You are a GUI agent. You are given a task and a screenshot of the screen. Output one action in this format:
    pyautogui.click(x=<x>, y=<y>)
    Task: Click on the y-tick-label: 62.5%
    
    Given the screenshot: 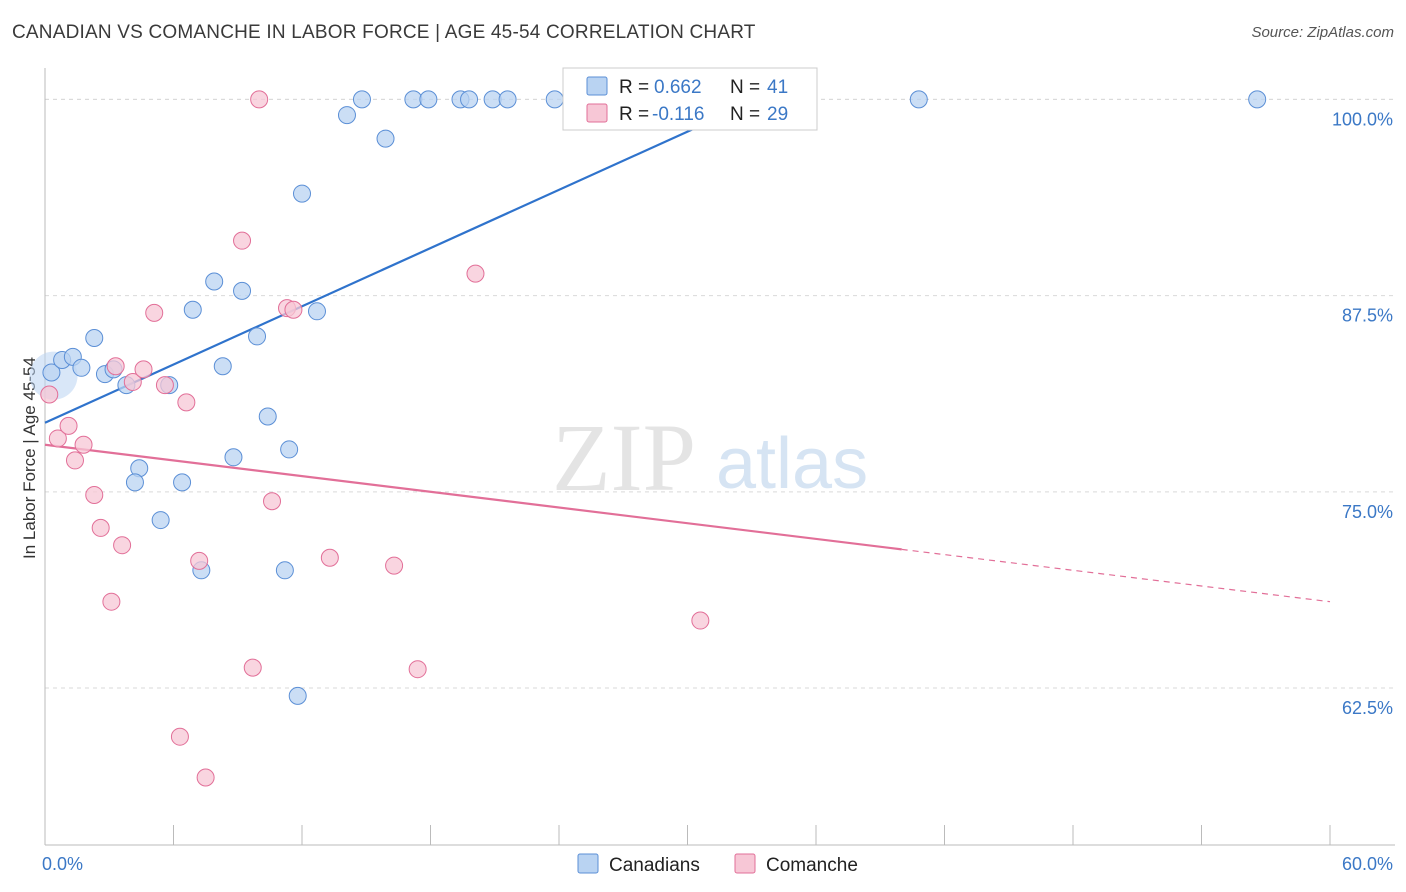 What is the action you would take?
    pyautogui.click(x=1367, y=708)
    